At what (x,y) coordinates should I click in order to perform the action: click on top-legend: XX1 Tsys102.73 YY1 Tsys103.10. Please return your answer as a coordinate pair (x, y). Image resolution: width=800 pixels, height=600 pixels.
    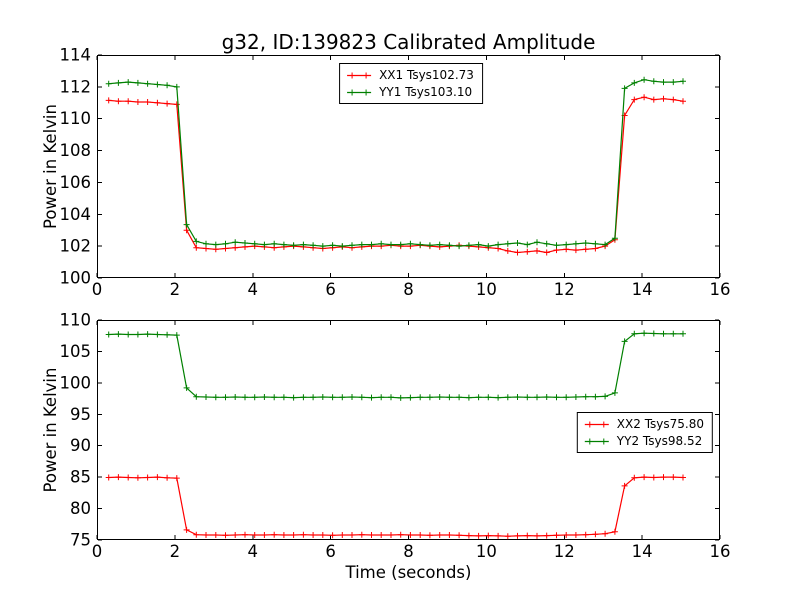
    Looking at the image, I should click on (411, 83).